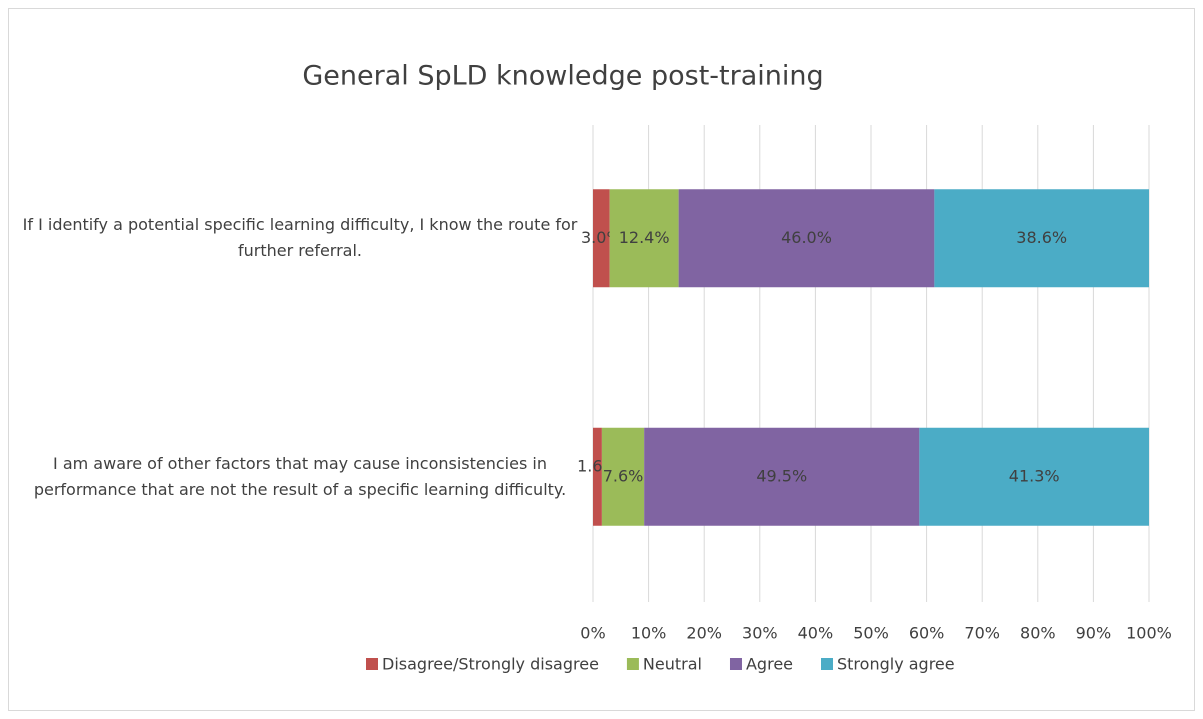  Describe the element at coordinates (704, 633) in the screenshot. I see `x-tick-label: 20%` at that location.